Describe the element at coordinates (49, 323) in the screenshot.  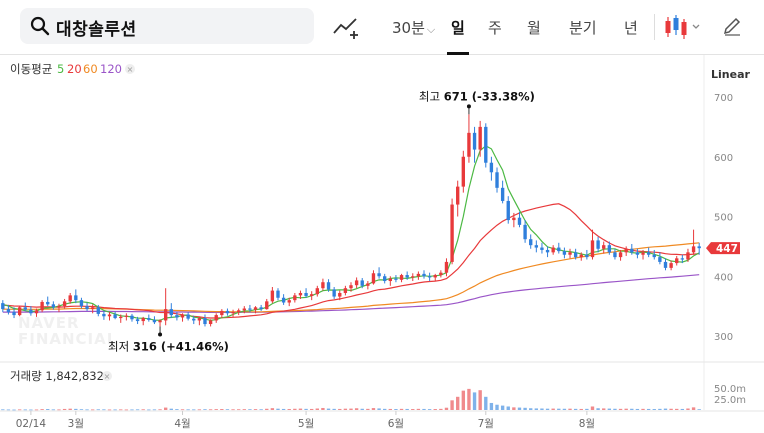
I see `svg-text: NAVER` at that location.